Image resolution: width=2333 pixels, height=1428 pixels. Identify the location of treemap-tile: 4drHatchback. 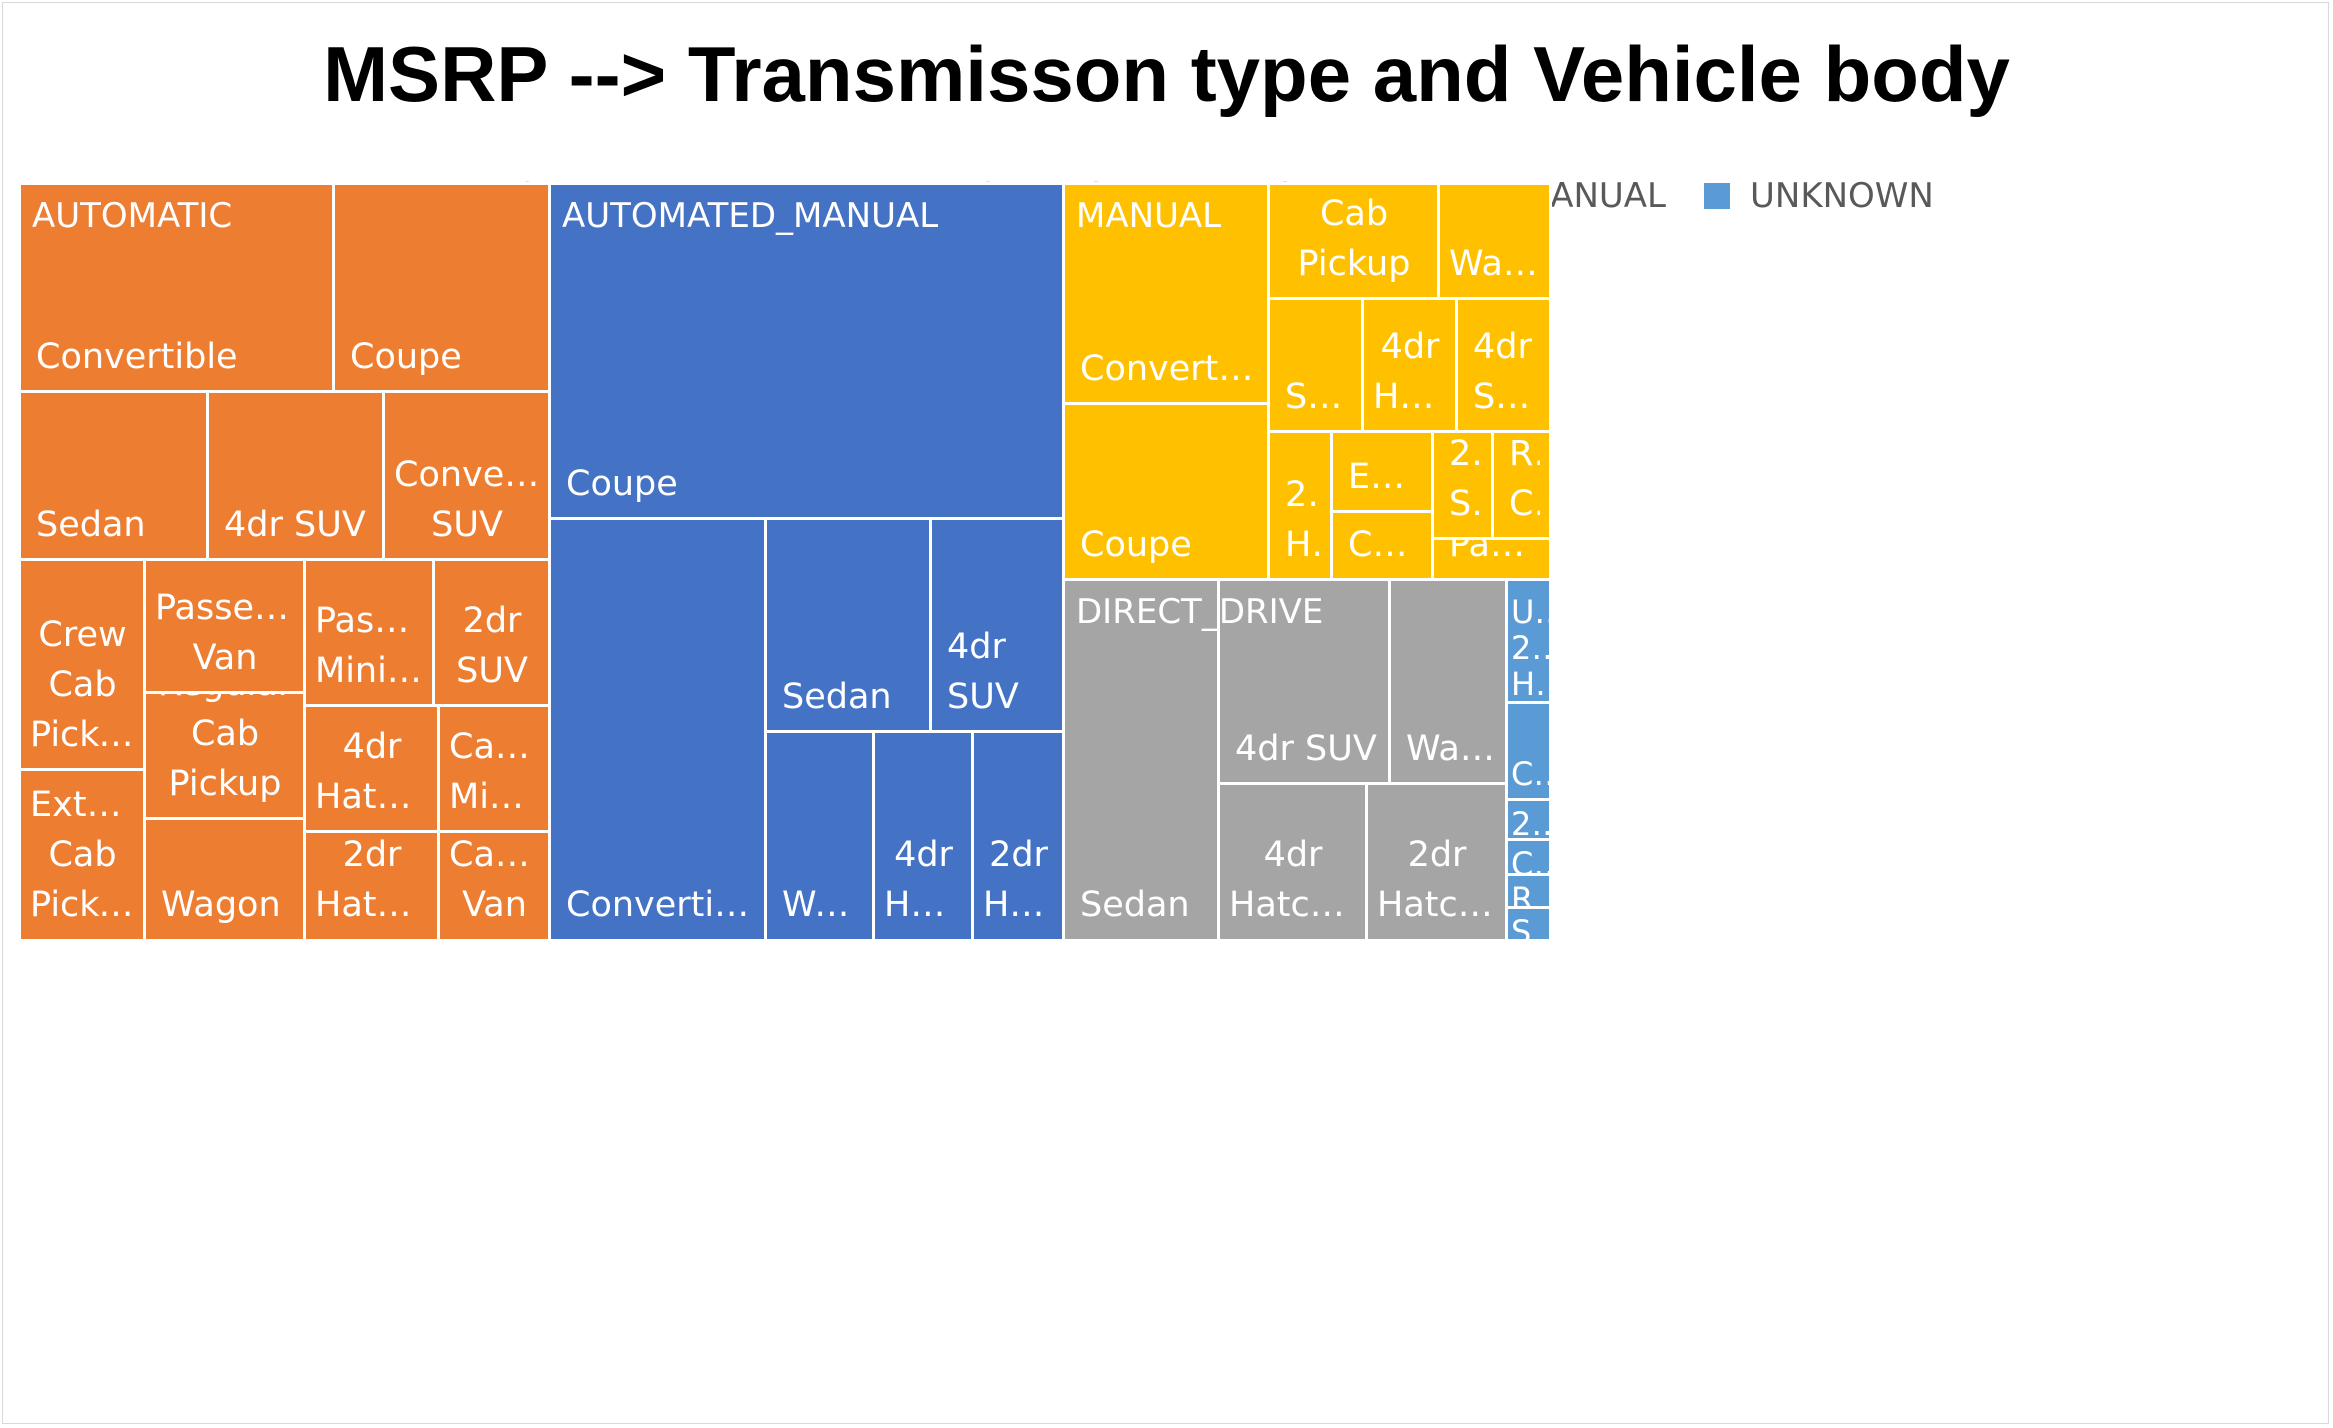
(1293, 862).